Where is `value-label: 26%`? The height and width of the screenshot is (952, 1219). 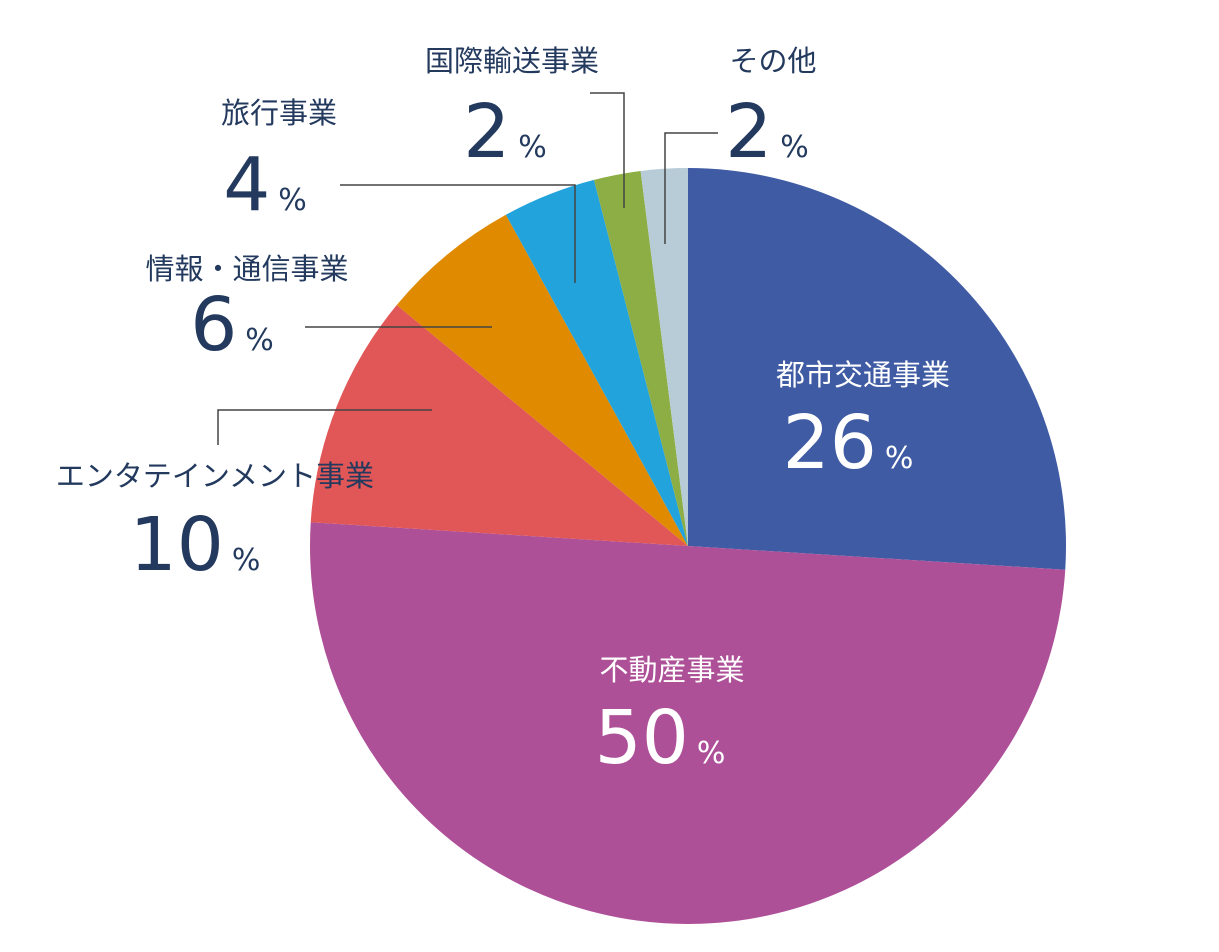 value-label: 26% is located at coordinates (848, 443).